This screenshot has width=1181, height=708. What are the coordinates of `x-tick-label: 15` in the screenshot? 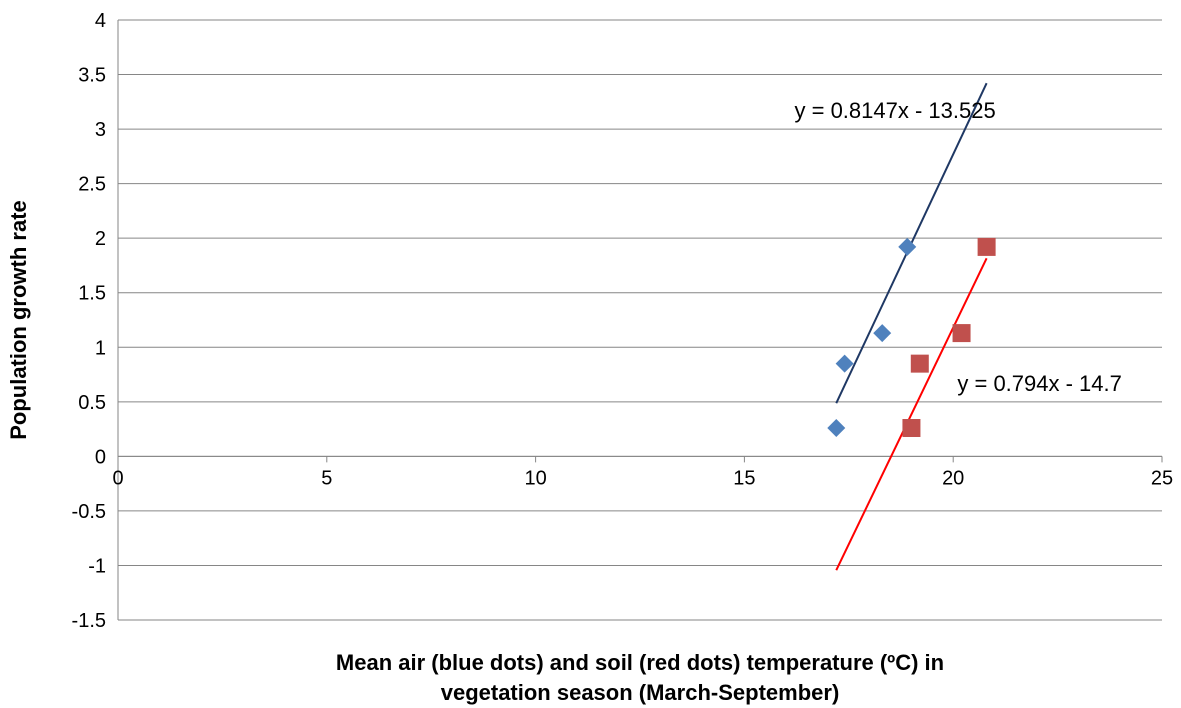 It's located at (744, 478).